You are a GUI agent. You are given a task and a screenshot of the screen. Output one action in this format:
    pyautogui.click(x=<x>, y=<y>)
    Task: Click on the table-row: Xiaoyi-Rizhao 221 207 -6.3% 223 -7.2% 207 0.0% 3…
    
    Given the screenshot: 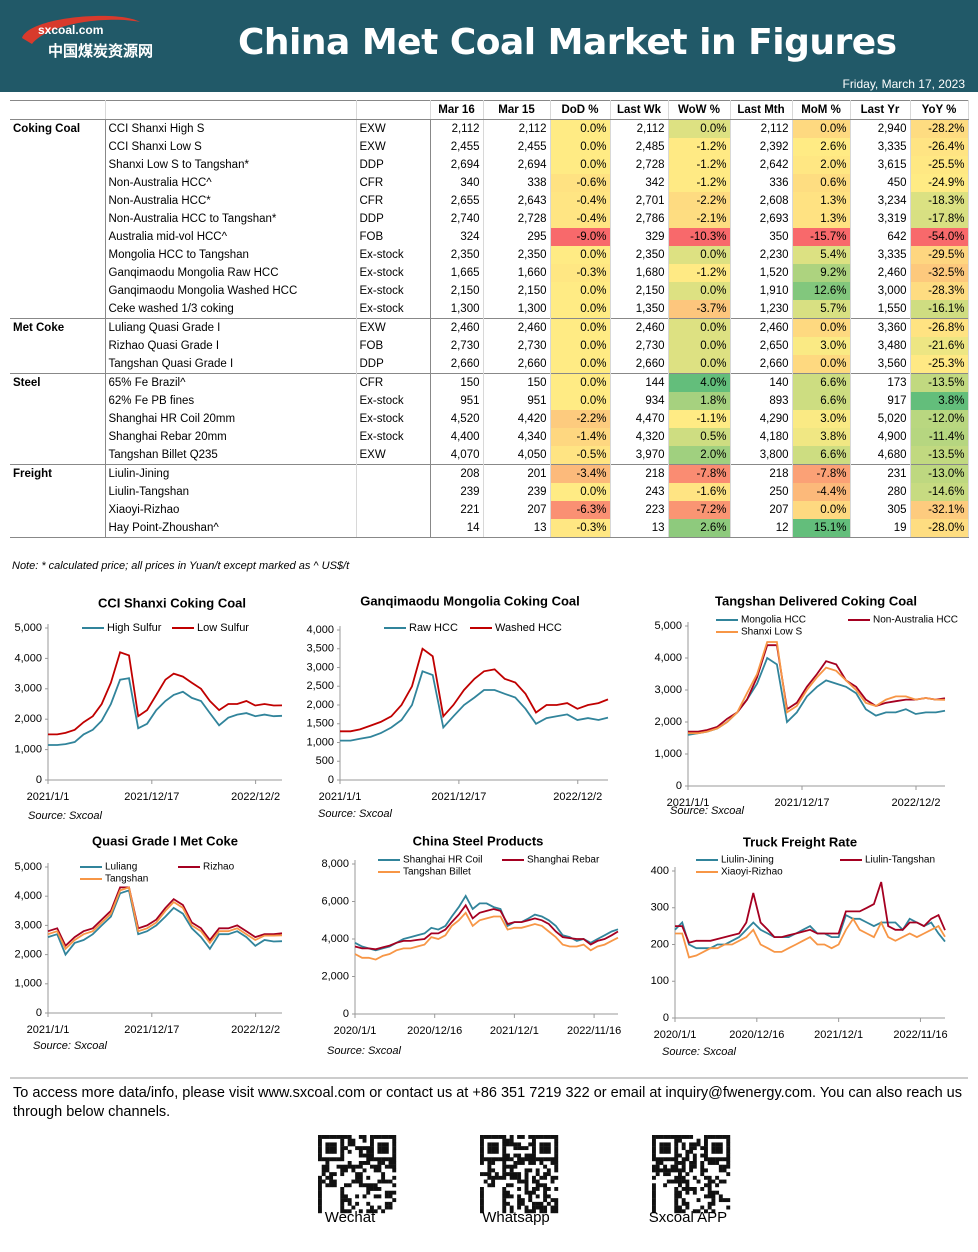 What is the action you would take?
    pyautogui.click(x=489, y=510)
    